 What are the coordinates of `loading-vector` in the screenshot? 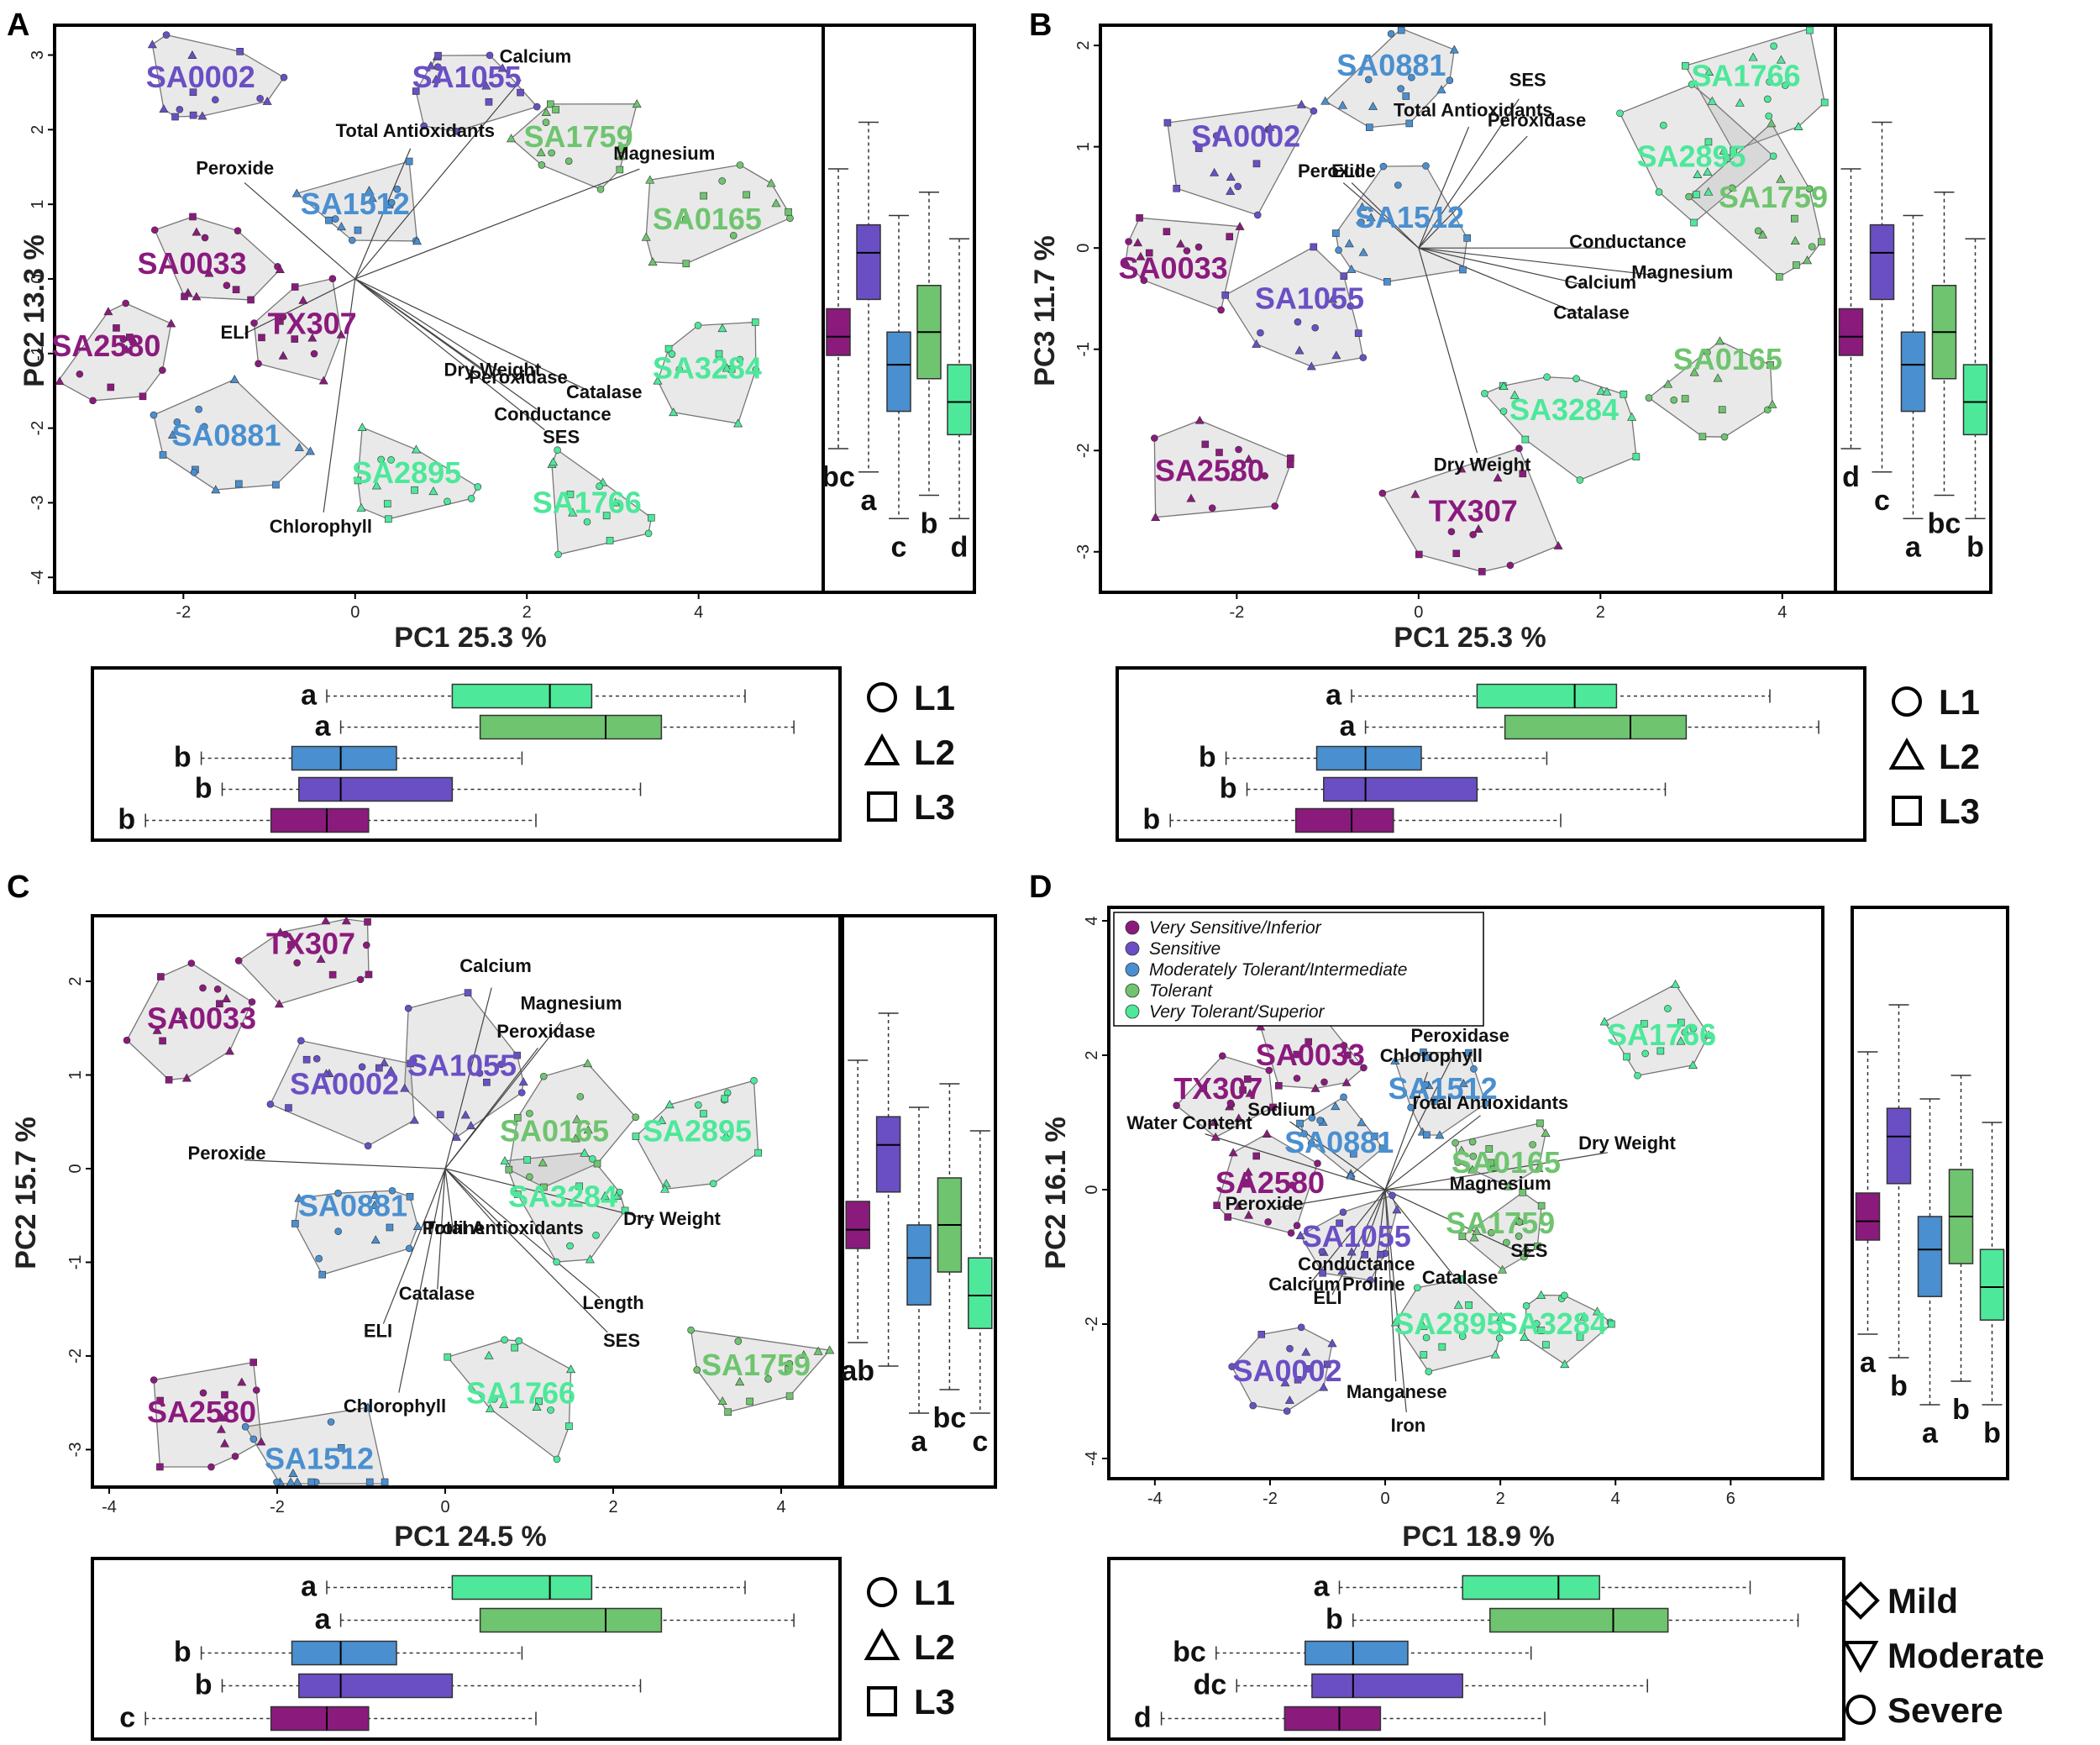 It's located at (1540, 262).